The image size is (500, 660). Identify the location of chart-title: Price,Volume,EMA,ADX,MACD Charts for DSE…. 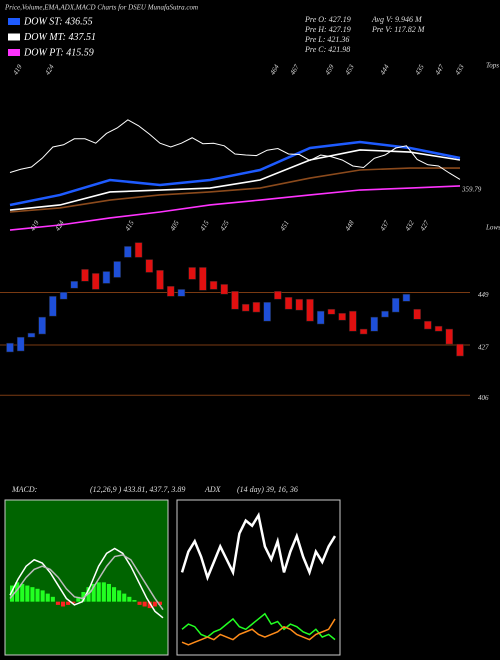
(101, 8).